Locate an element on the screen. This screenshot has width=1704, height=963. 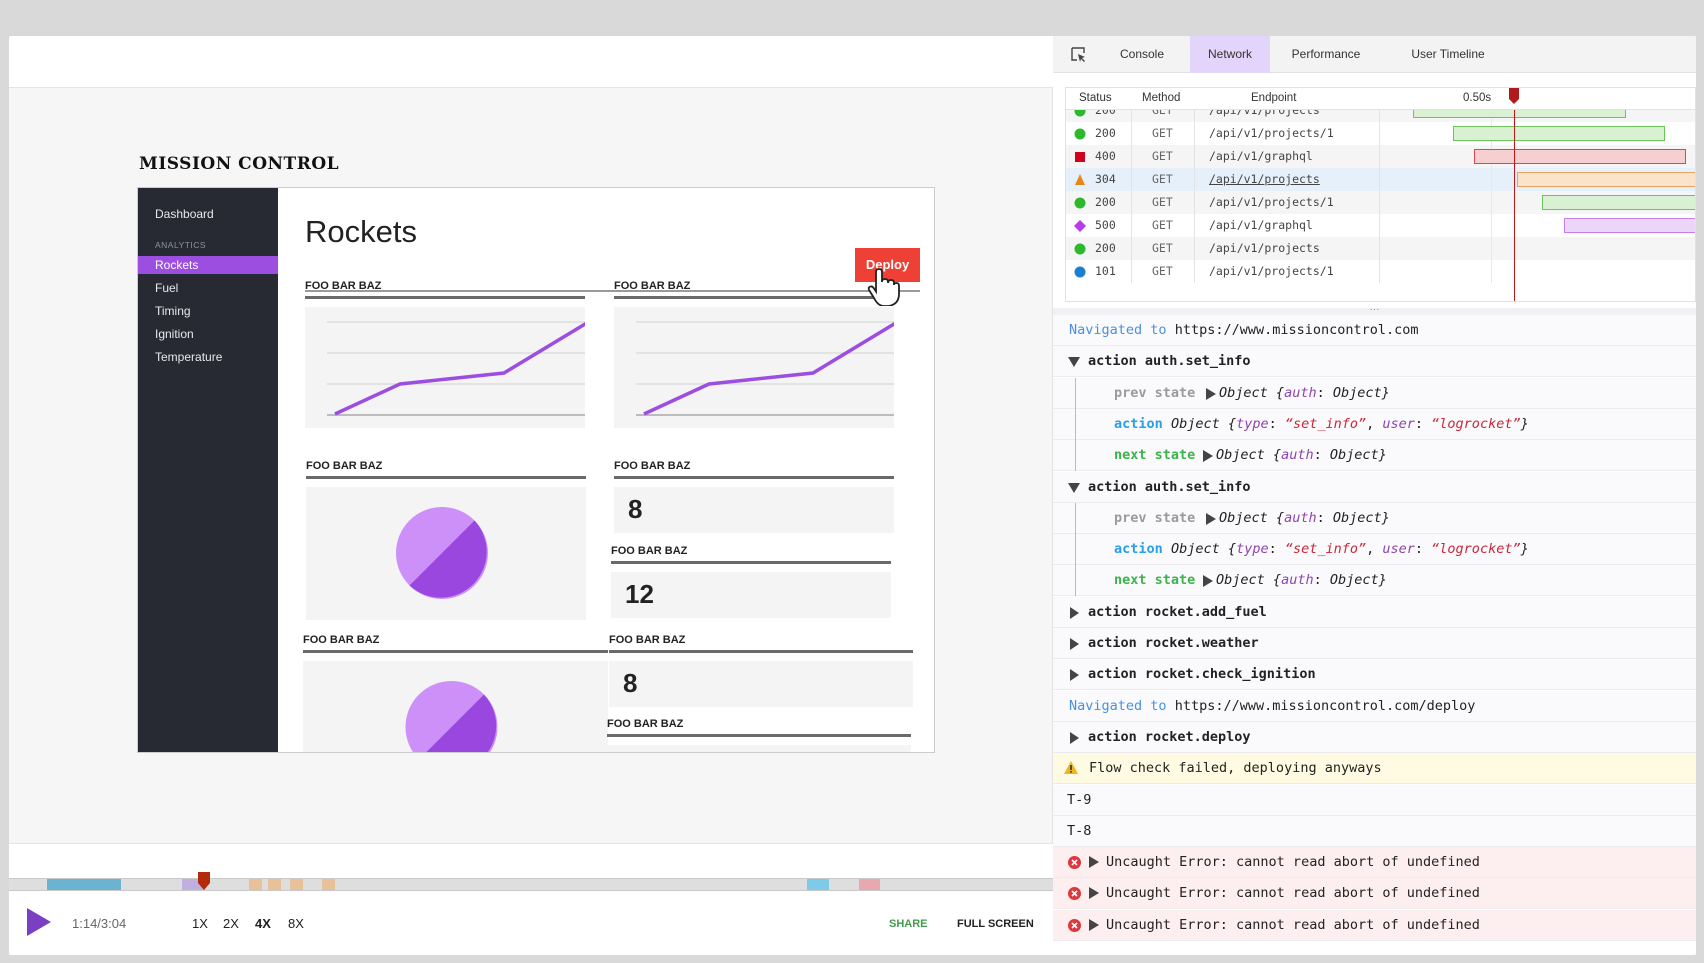
sidebar-item-timing: Timing is located at coordinates (173, 311).